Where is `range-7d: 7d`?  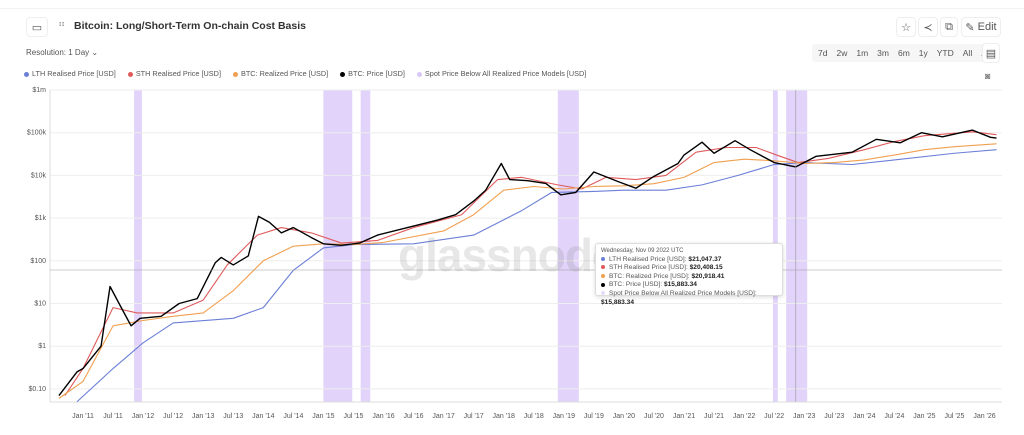 range-7d: 7d is located at coordinates (823, 53).